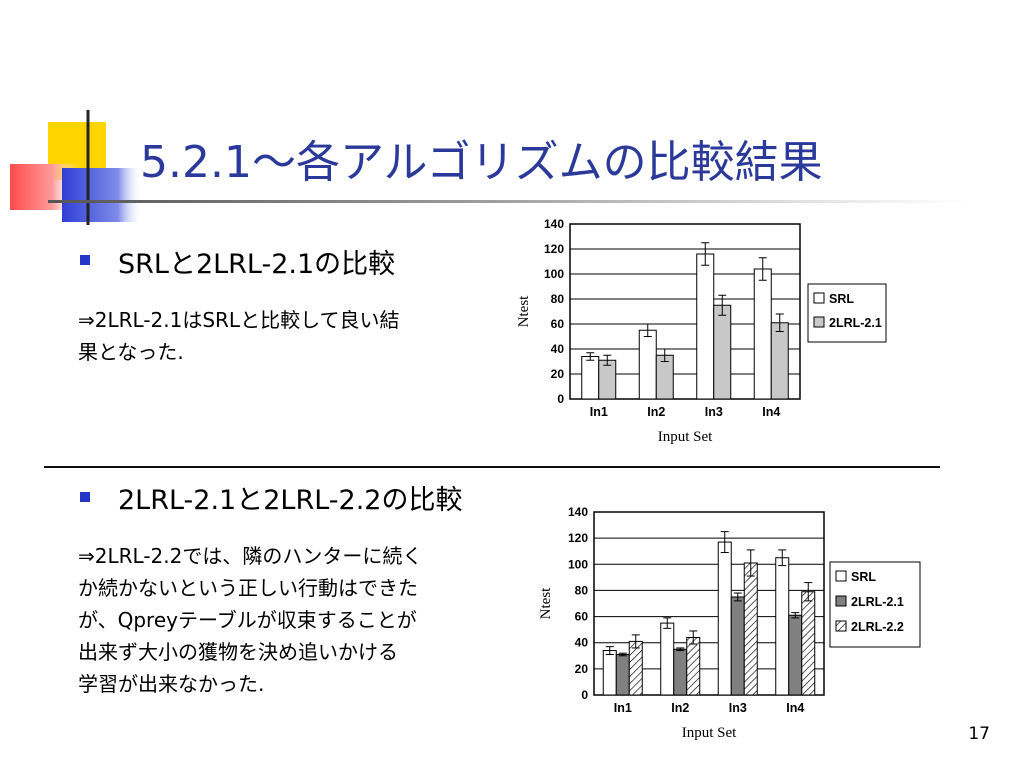 This screenshot has width=1024, height=768. I want to click on section2-body-line: か続かないという正しい行動はできた, so click(248, 588).